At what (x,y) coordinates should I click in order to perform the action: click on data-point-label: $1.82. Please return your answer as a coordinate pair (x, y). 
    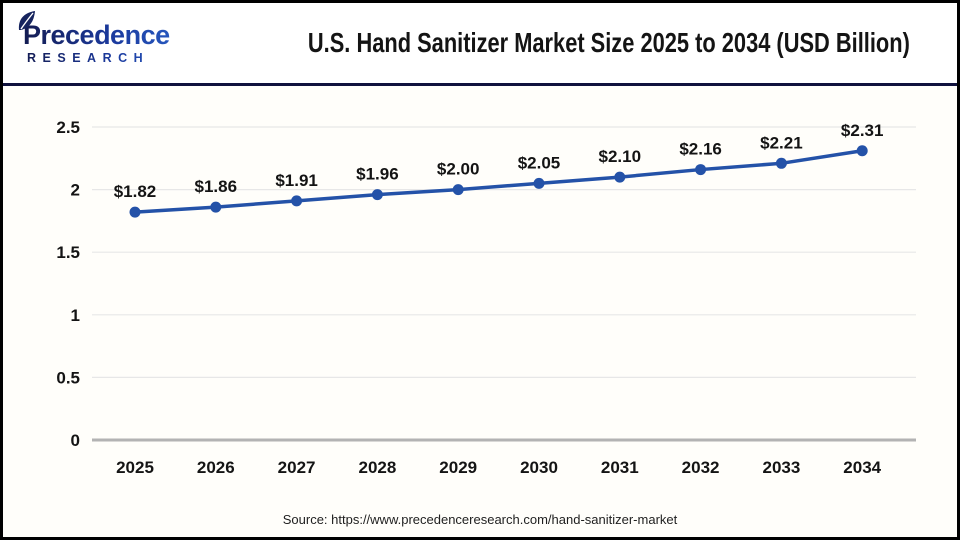
    Looking at the image, I should click on (135, 191).